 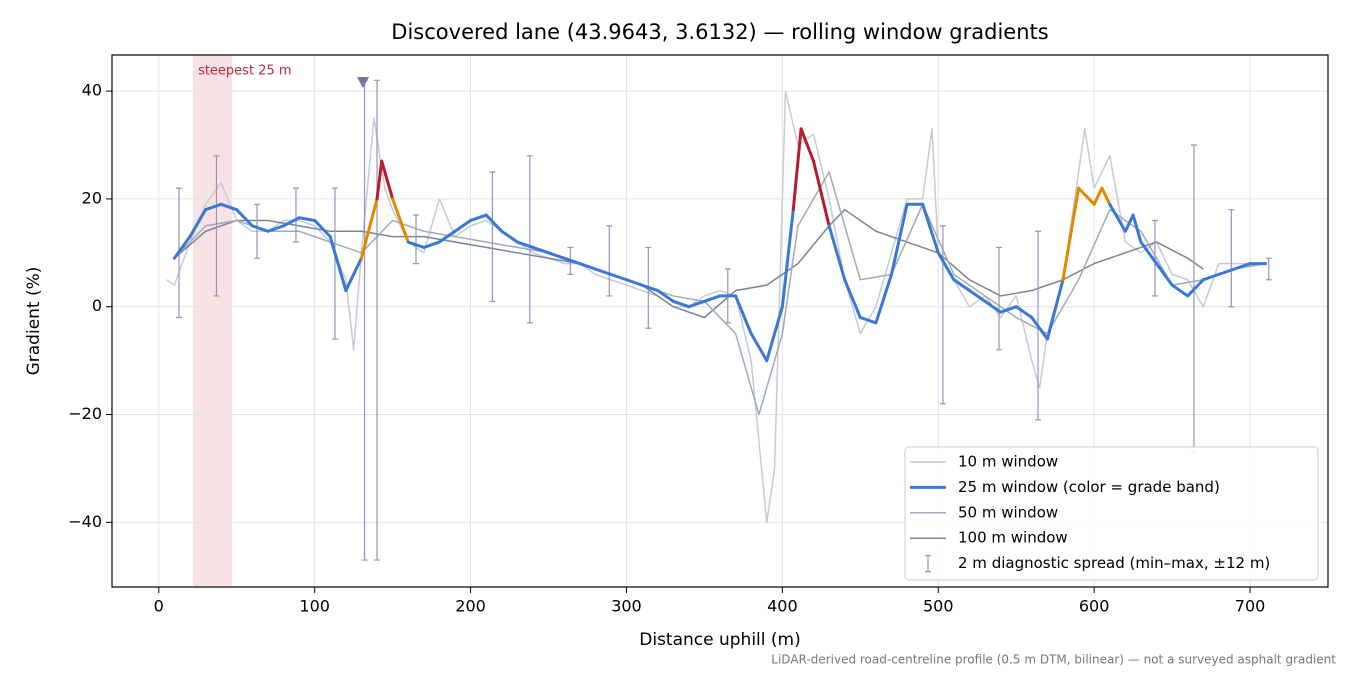 I want to click on legend-label: 25 m window (color = grade band), so click(x=1089, y=487).